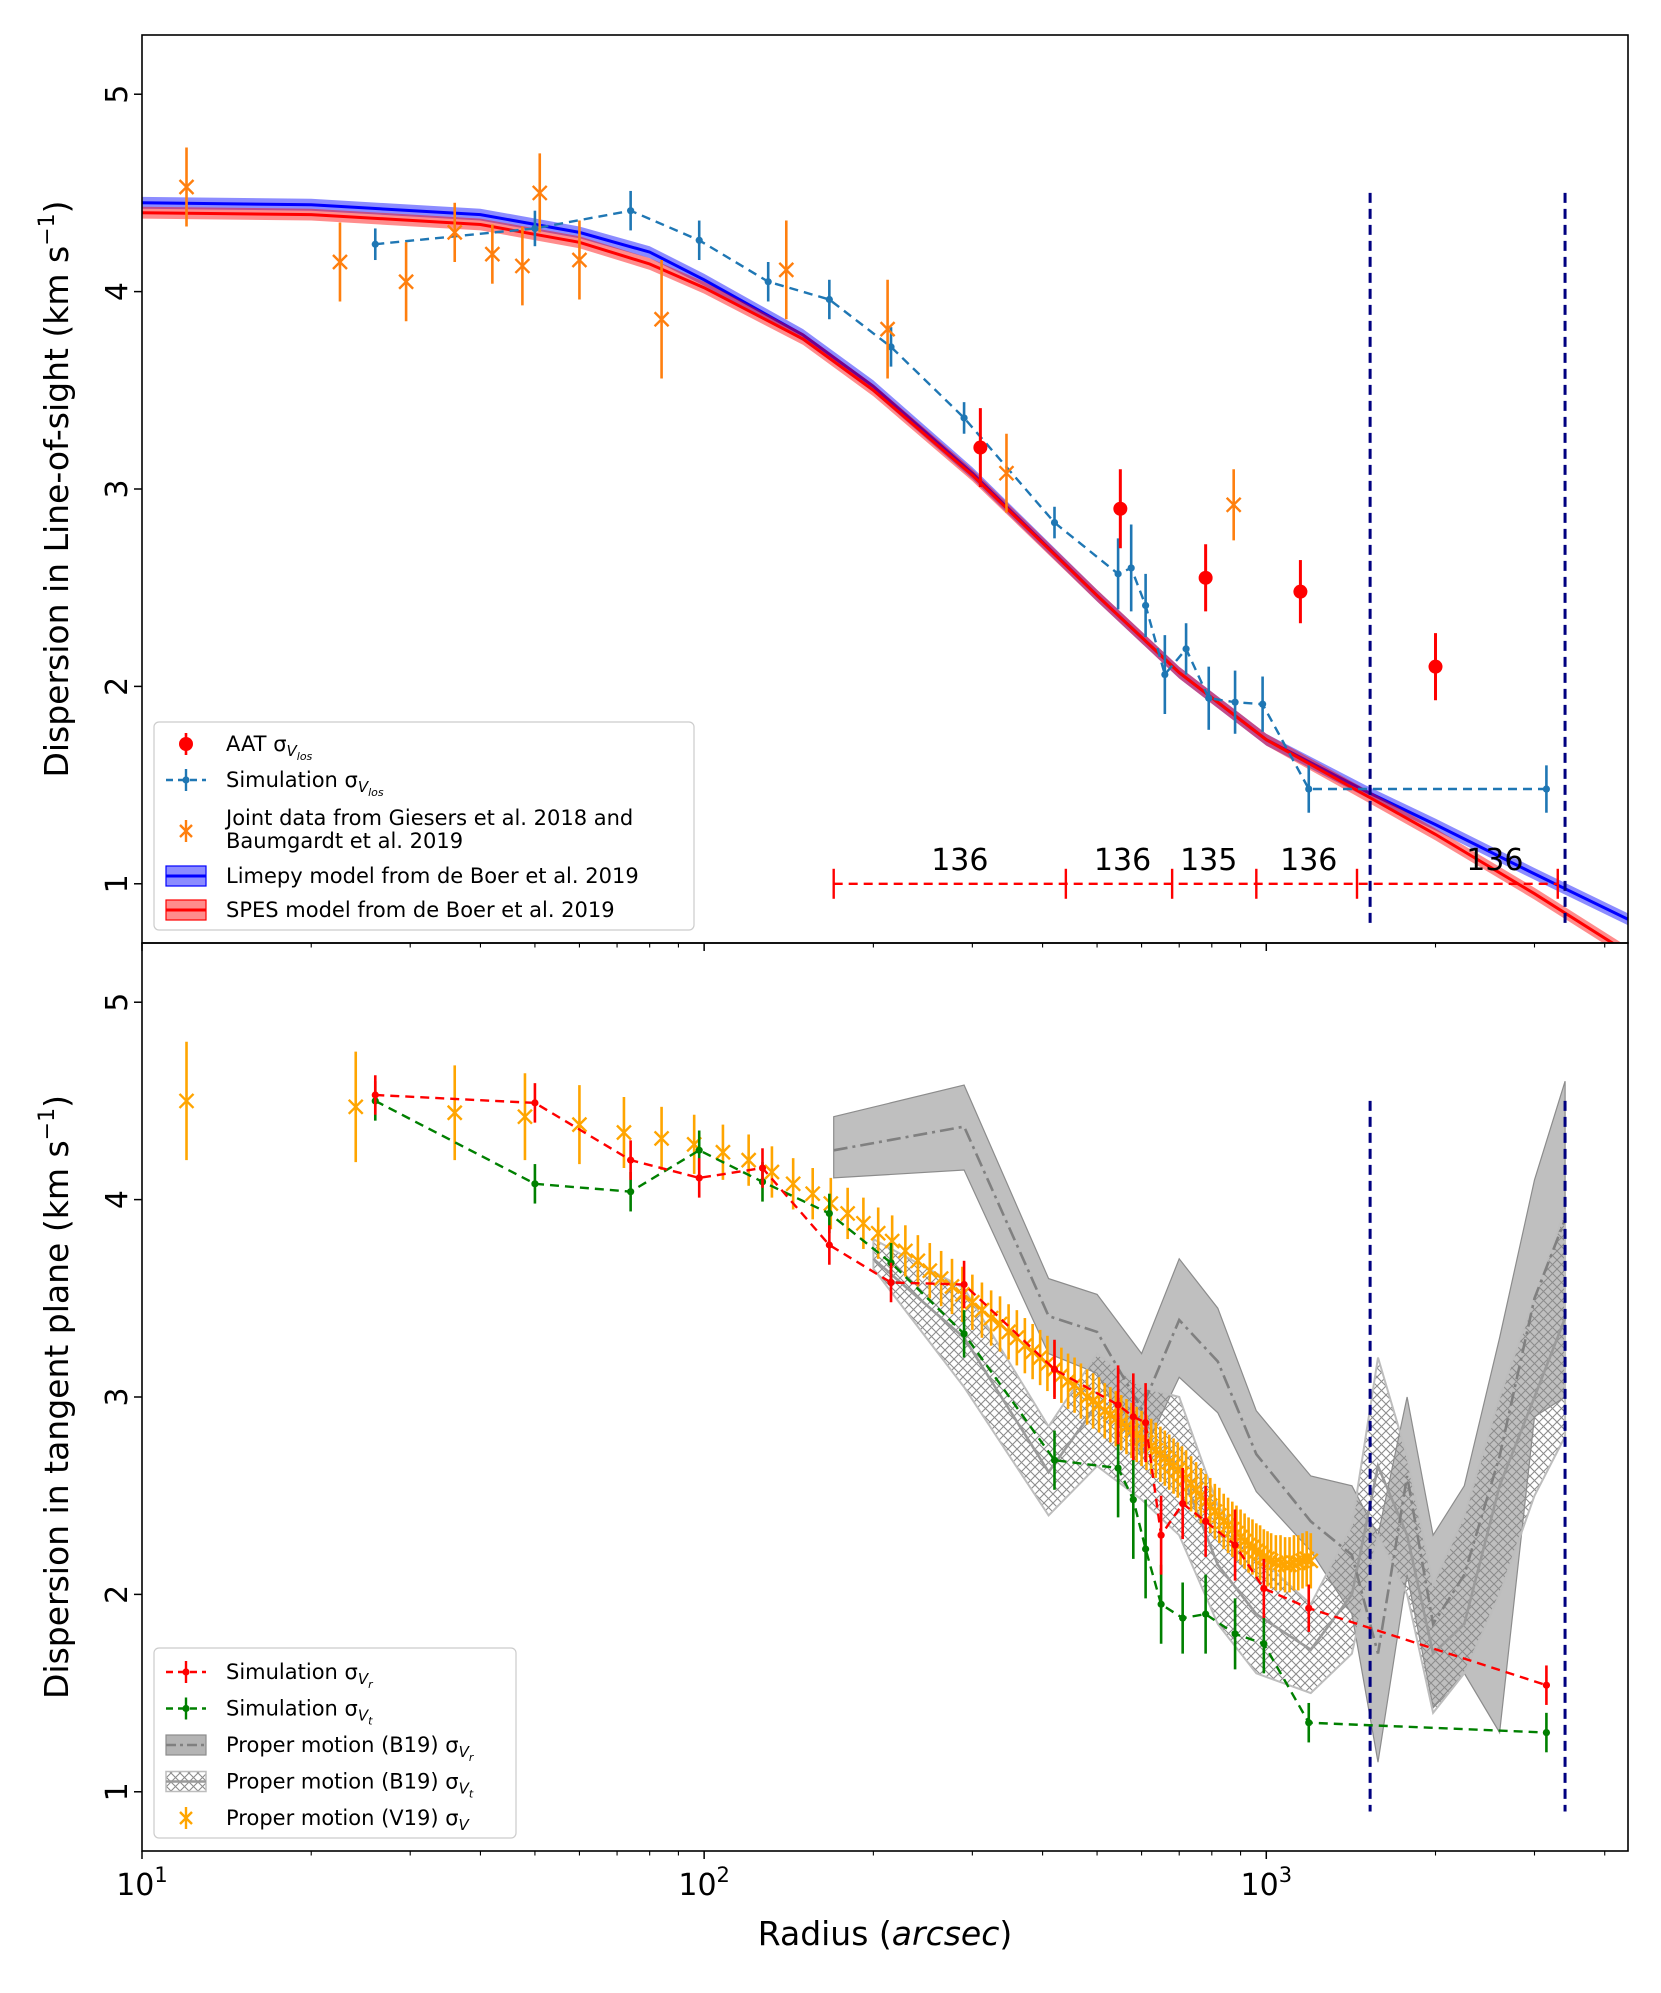 Image resolution: width=1661 pixels, height=1993 pixels. What do you see at coordinates (704, 1883) in the screenshot?
I see `x-tick-label: 10²` at bounding box center [704, 1883].